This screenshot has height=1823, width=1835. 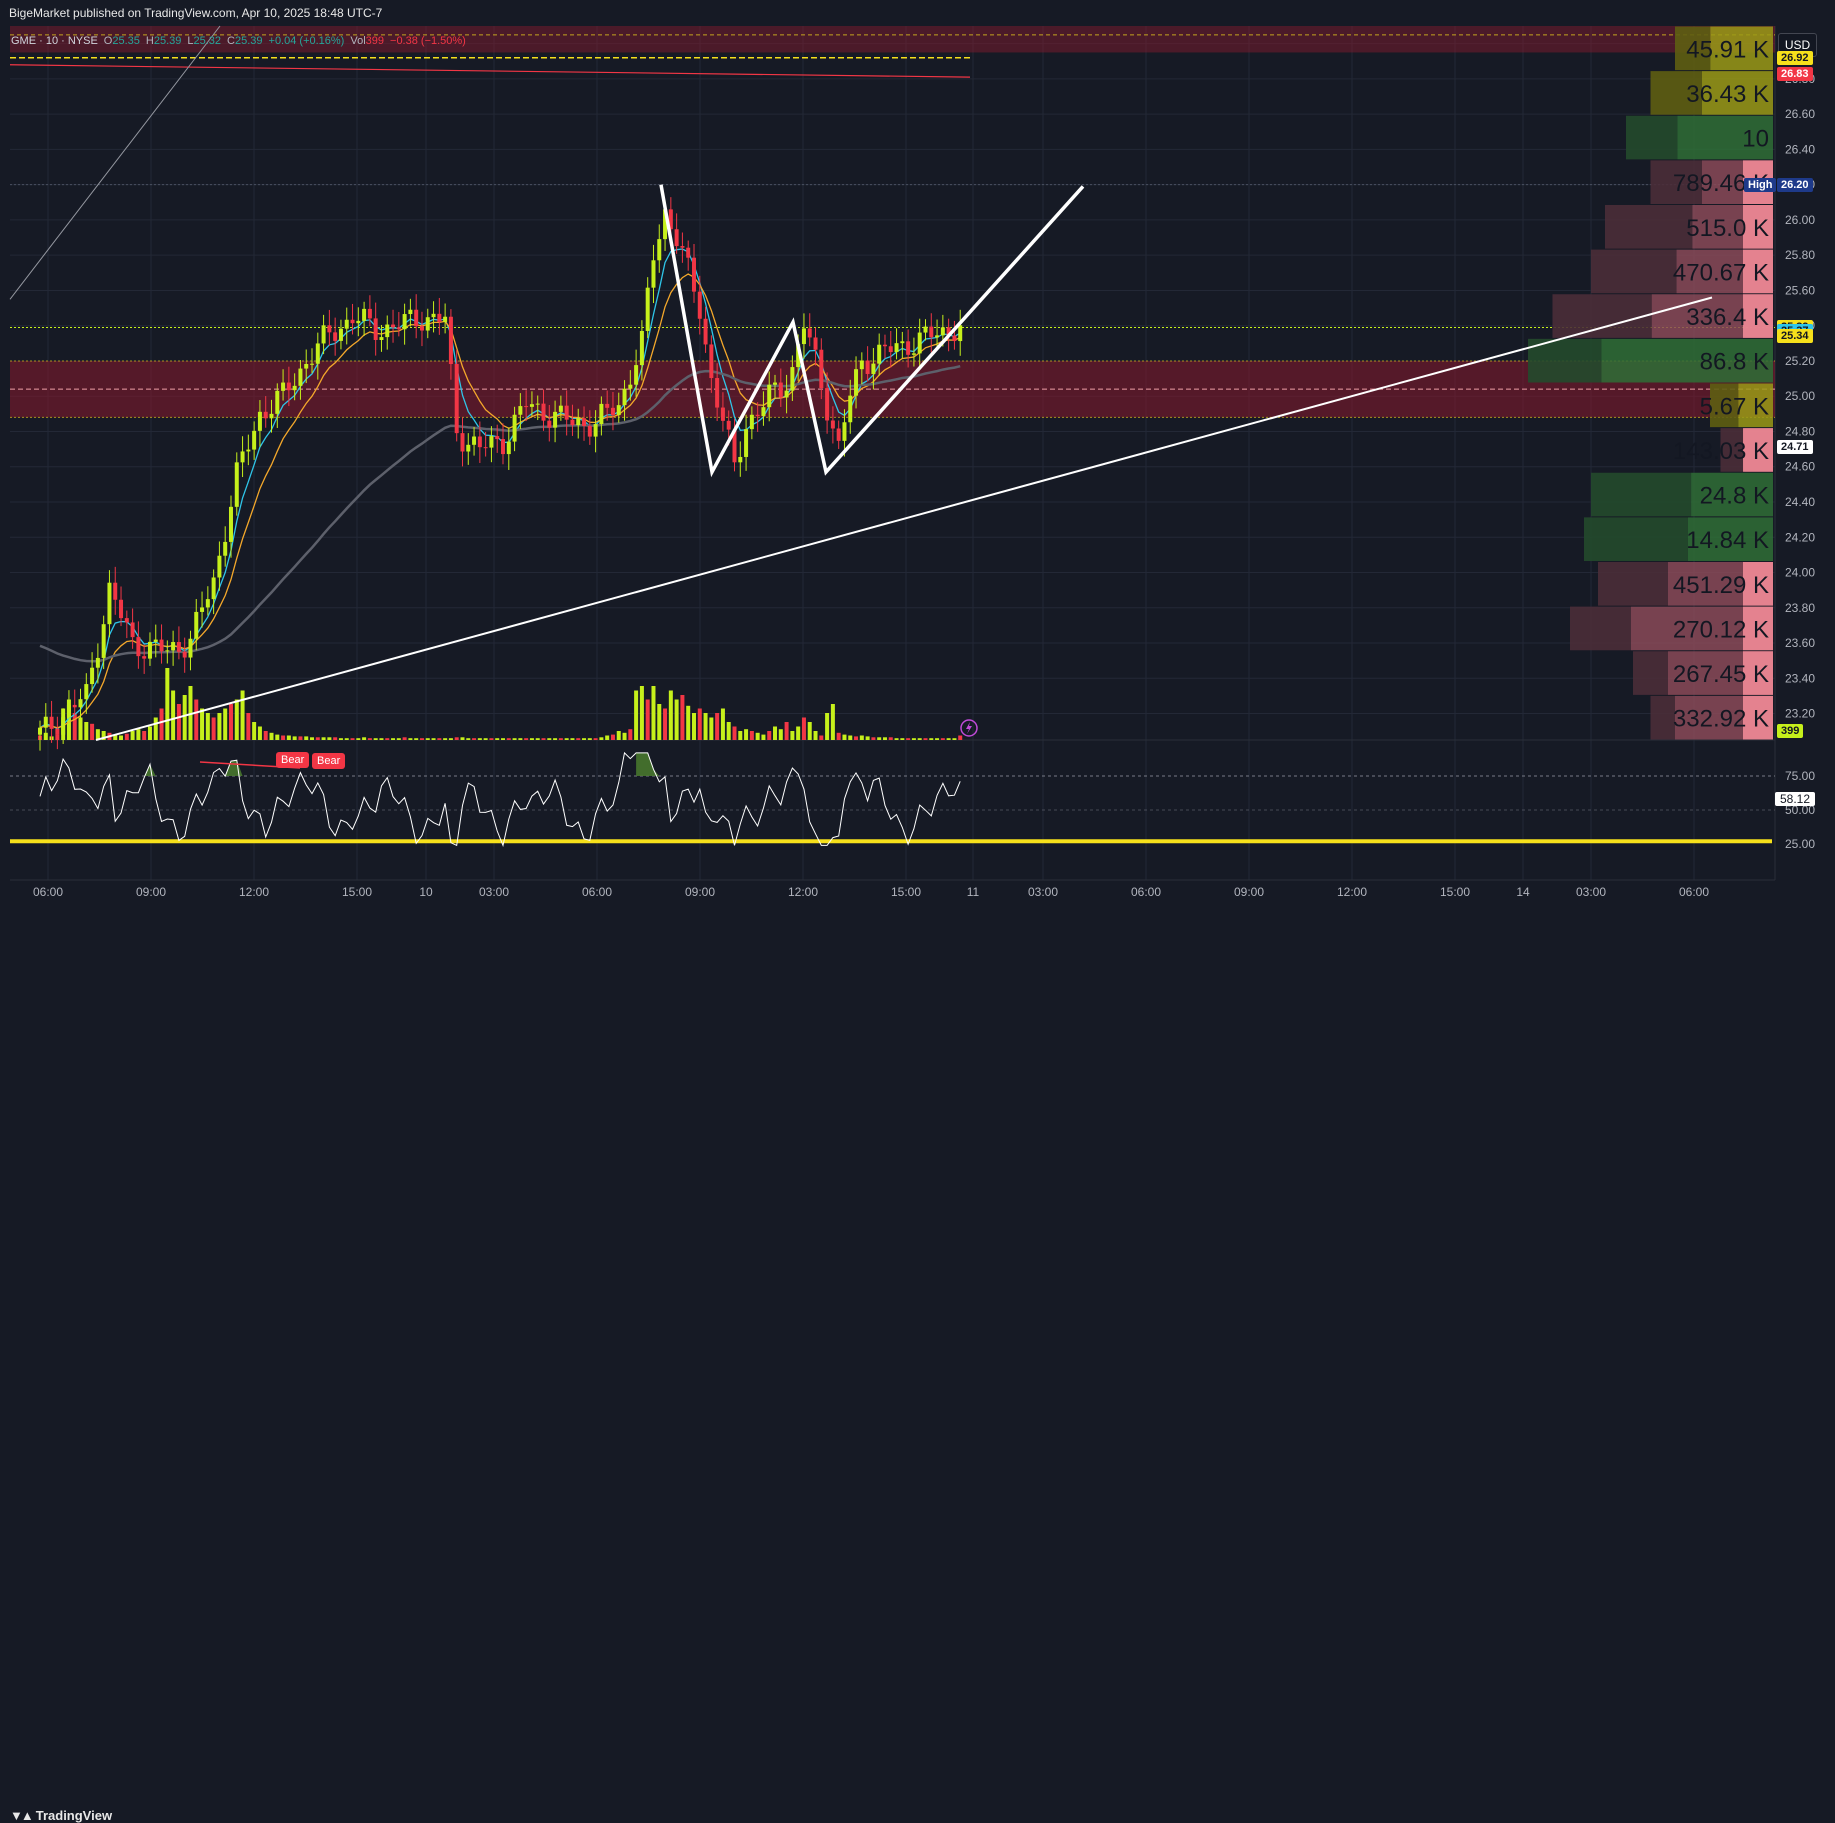 I want to click on price-axis-tick: 24.60, so click(x=1800, y=467).